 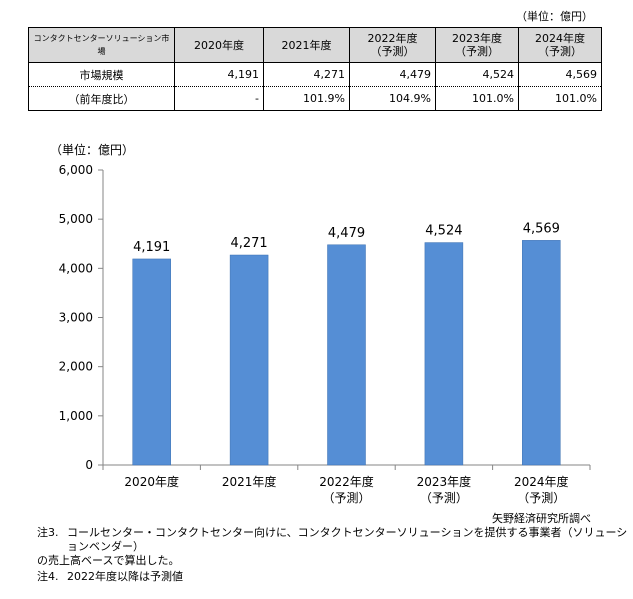 What do you see at coordinates (101, 74) in the screenshot?
I see `row-label: 市場規模` at bounding box center [101, 74].